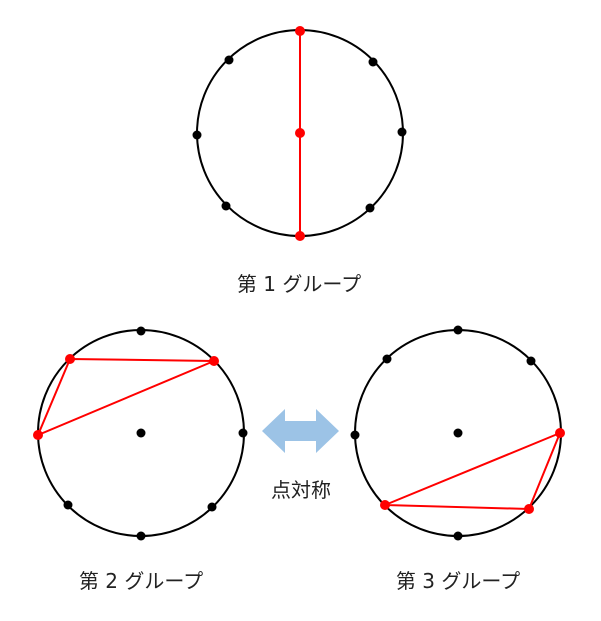 The width and height of the screenshot is (601, 621). What do you see at coordinates (299, 284) in the screenshot?
I see `group-1-label: 第 1 グループ` at bounding box center [299, 284].